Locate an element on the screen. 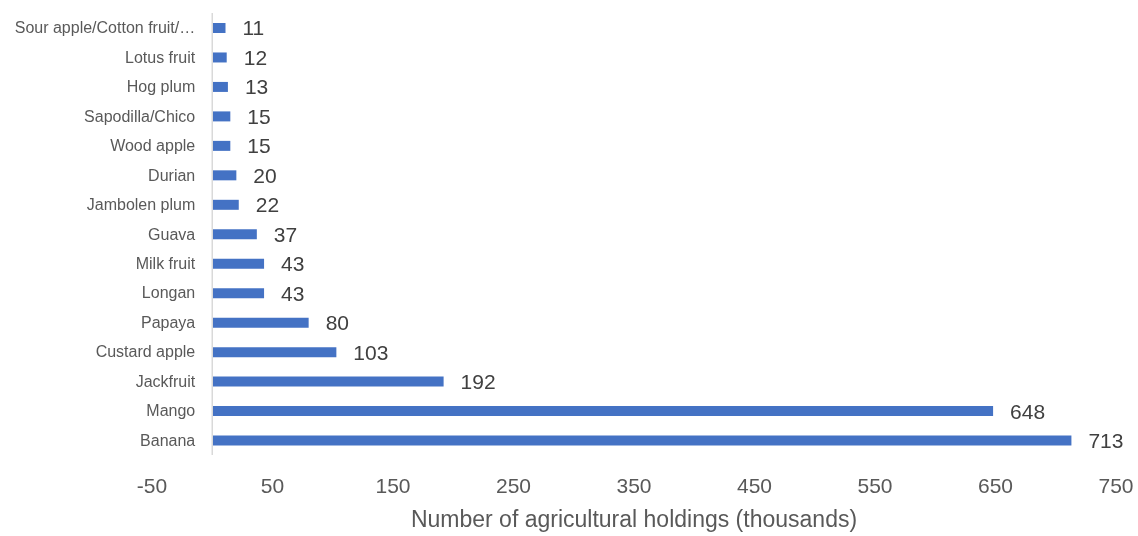 This screenshot has height=536, width=1138. y-tick-label: Lotus fruit is located at coordinates (160, 57).